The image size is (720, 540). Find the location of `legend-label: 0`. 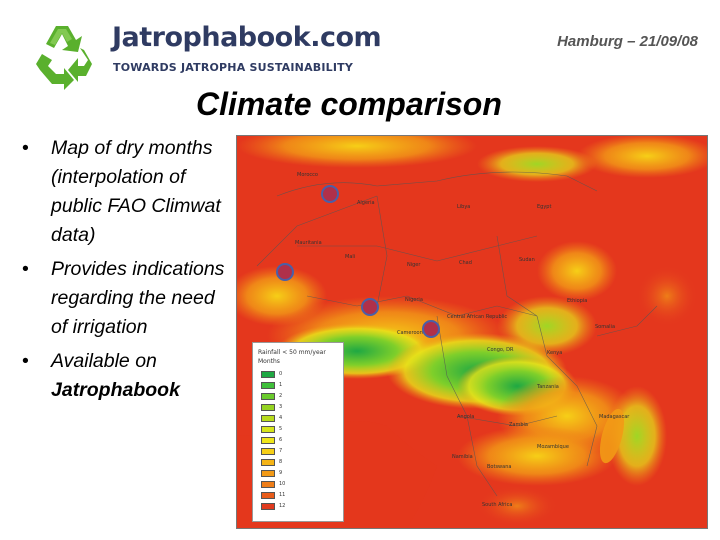

legend-label: 0 is located at coordinates (281, 374).